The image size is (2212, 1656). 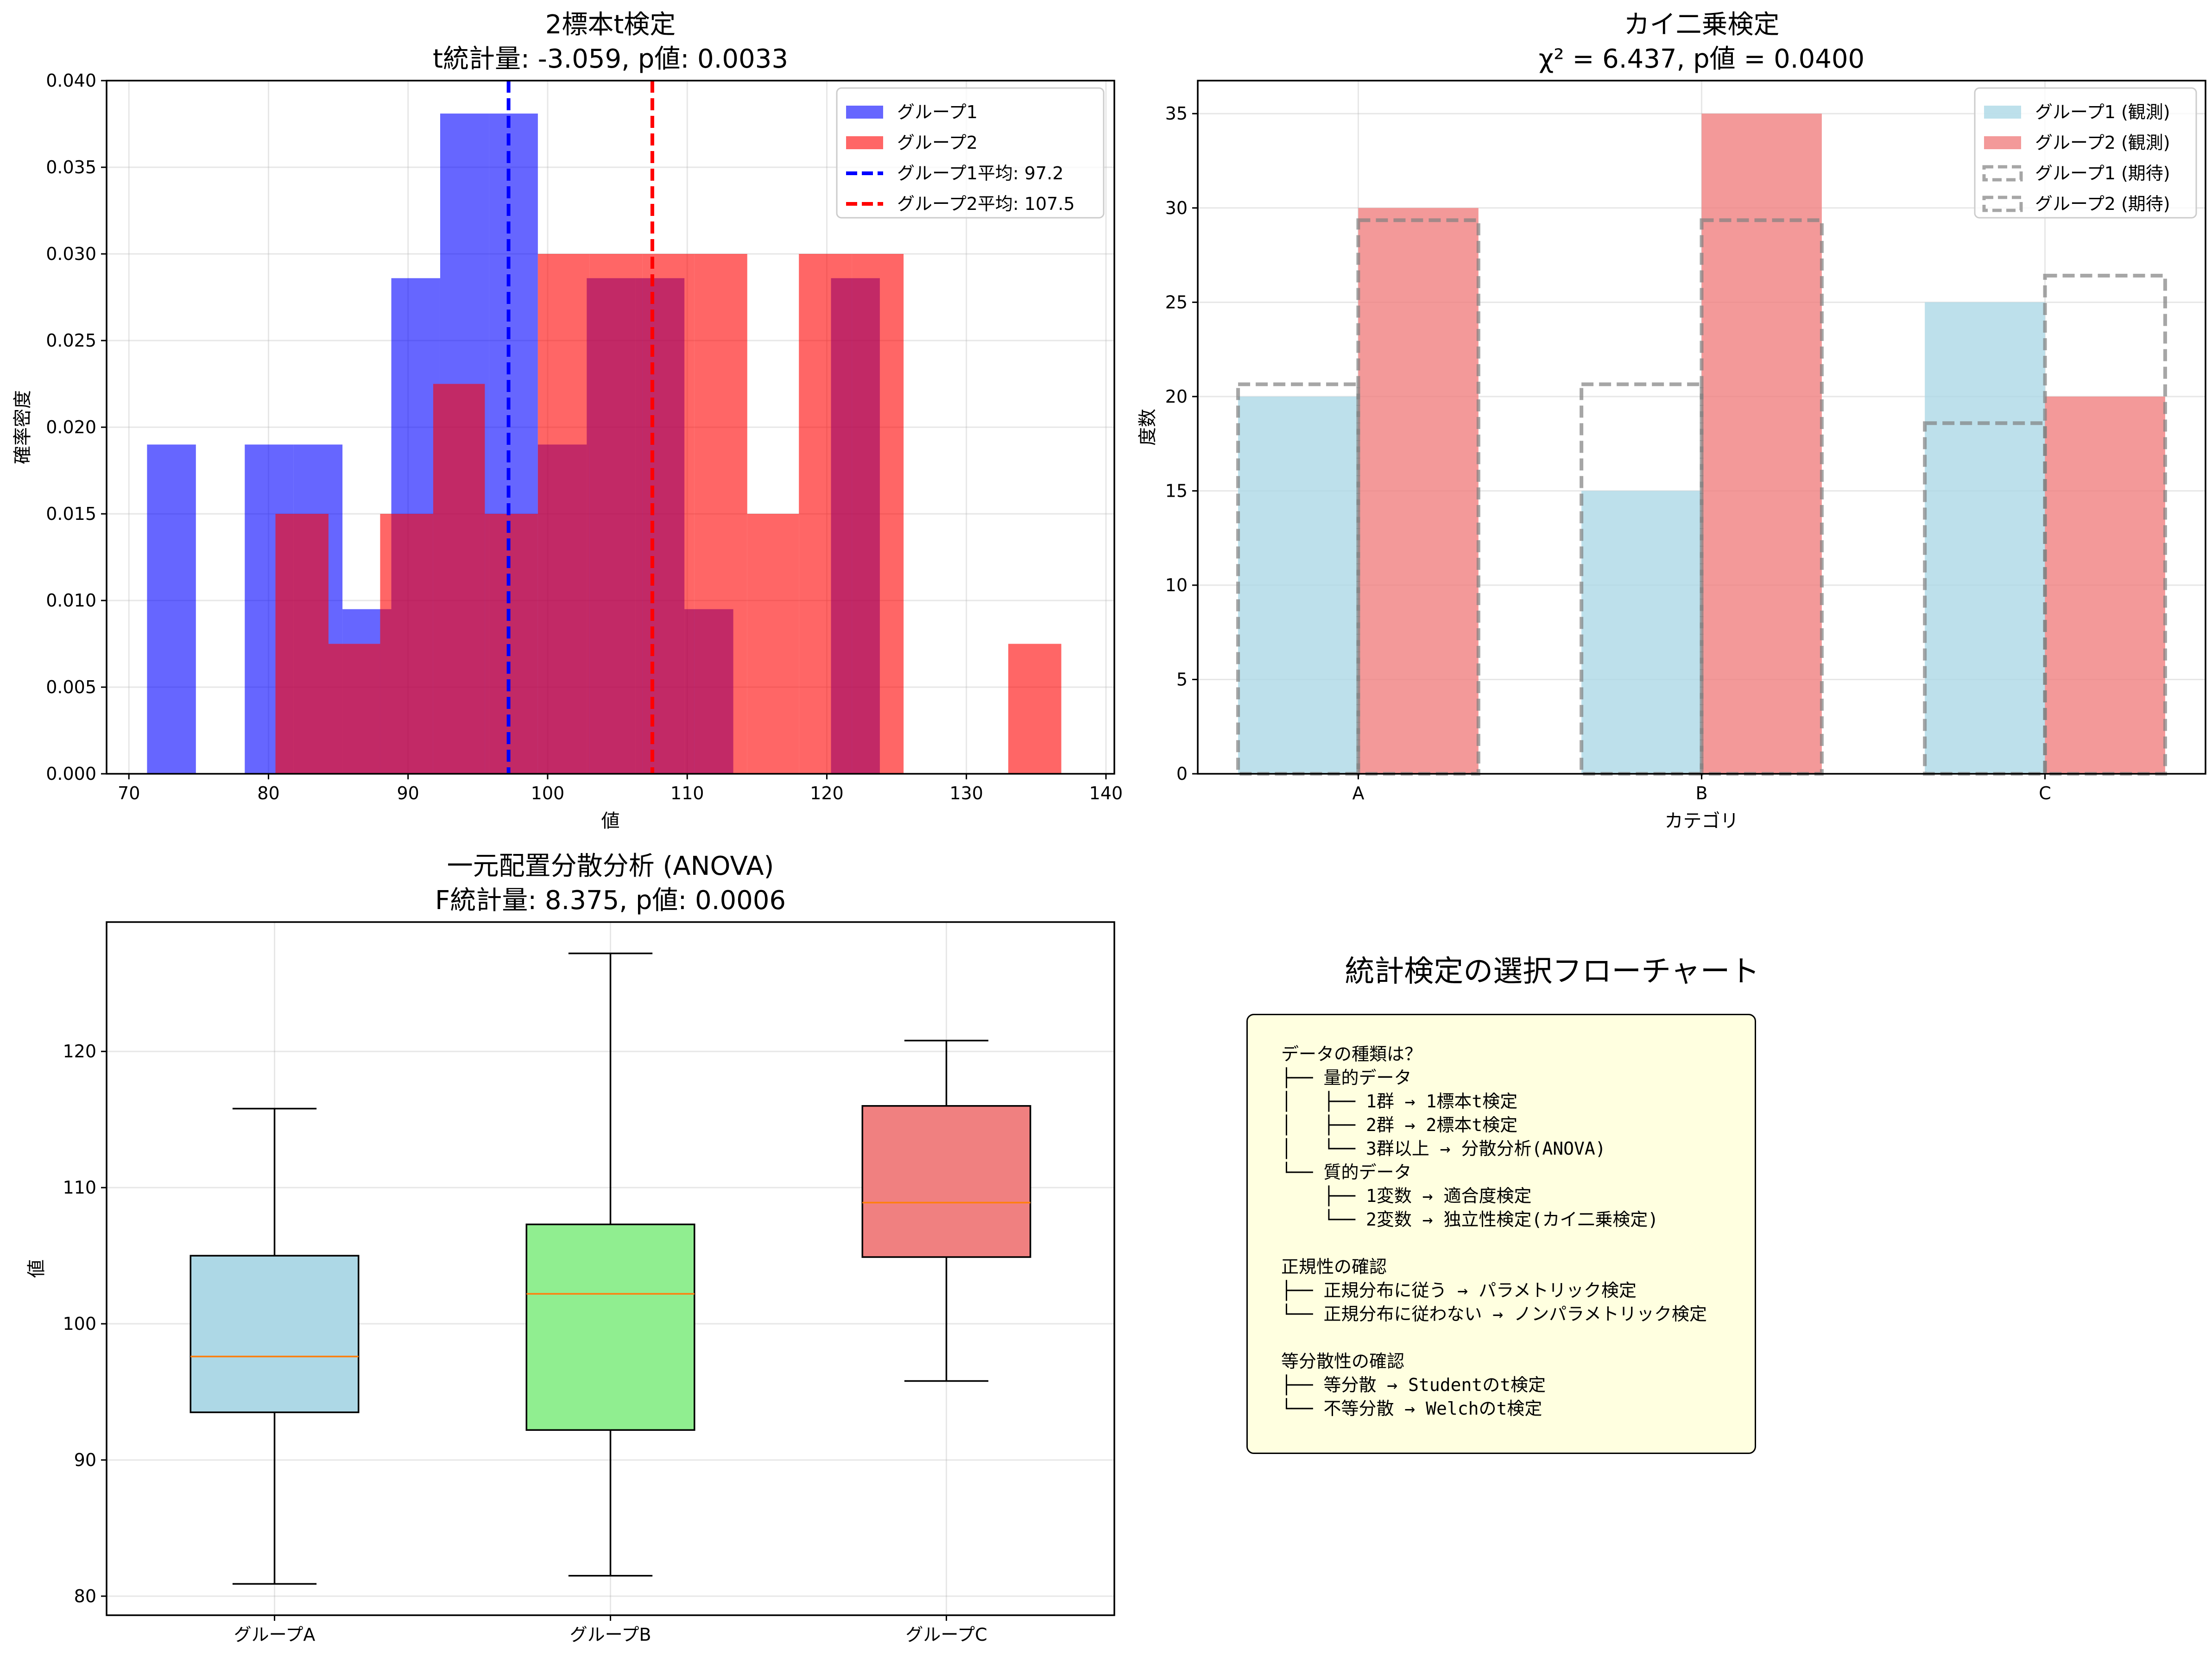 I want to click on y-tick-label: 25, so click(x=1176, y=302).